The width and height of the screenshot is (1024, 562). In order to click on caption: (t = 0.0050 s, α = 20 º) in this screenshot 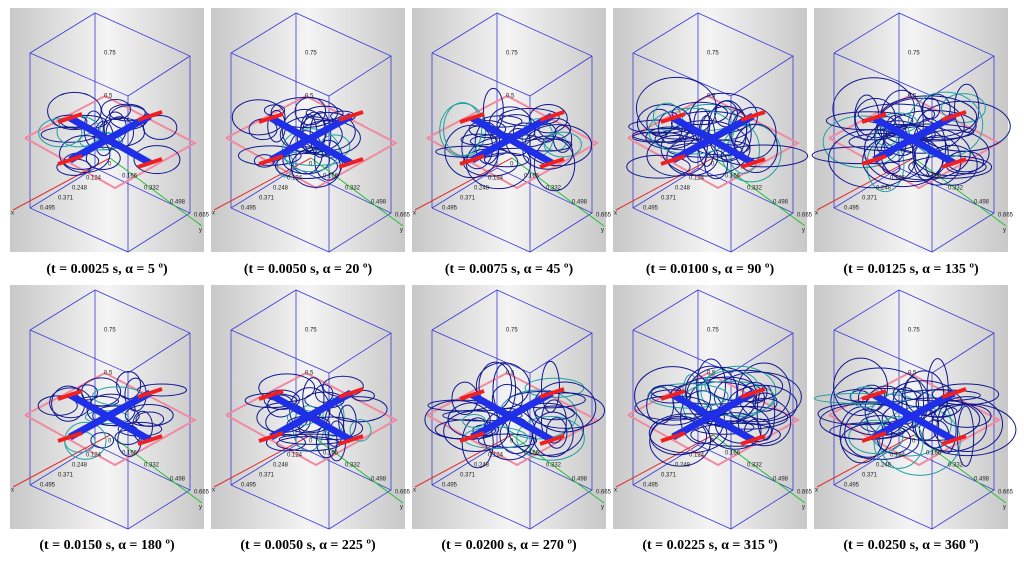, I will do `click(308, 269)`.